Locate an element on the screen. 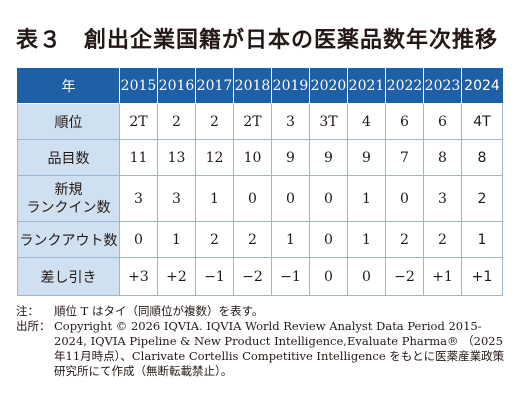 Image resolution: width=516 pixels, height=416 pixels. table-cell: 4T is located at coordinates (482, 121).